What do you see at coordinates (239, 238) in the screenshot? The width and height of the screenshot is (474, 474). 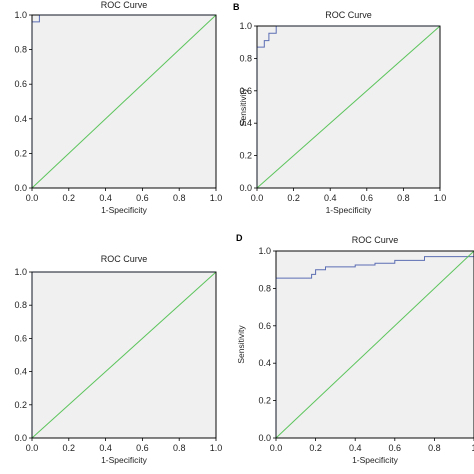 I see `panel-letter: D` at bounding box center [239, 238].